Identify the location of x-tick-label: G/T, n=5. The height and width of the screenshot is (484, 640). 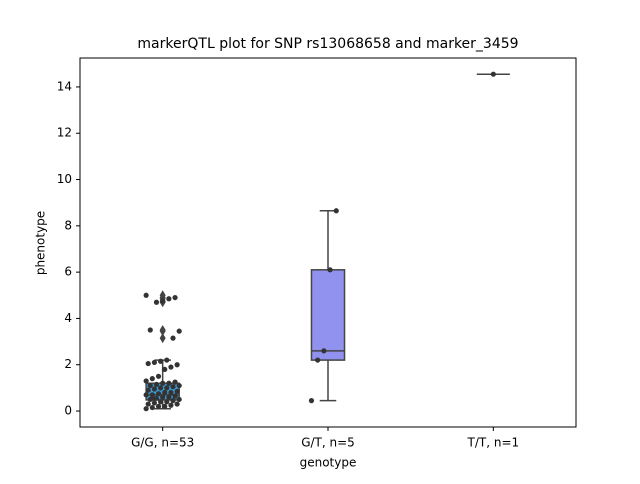
(328, 443).